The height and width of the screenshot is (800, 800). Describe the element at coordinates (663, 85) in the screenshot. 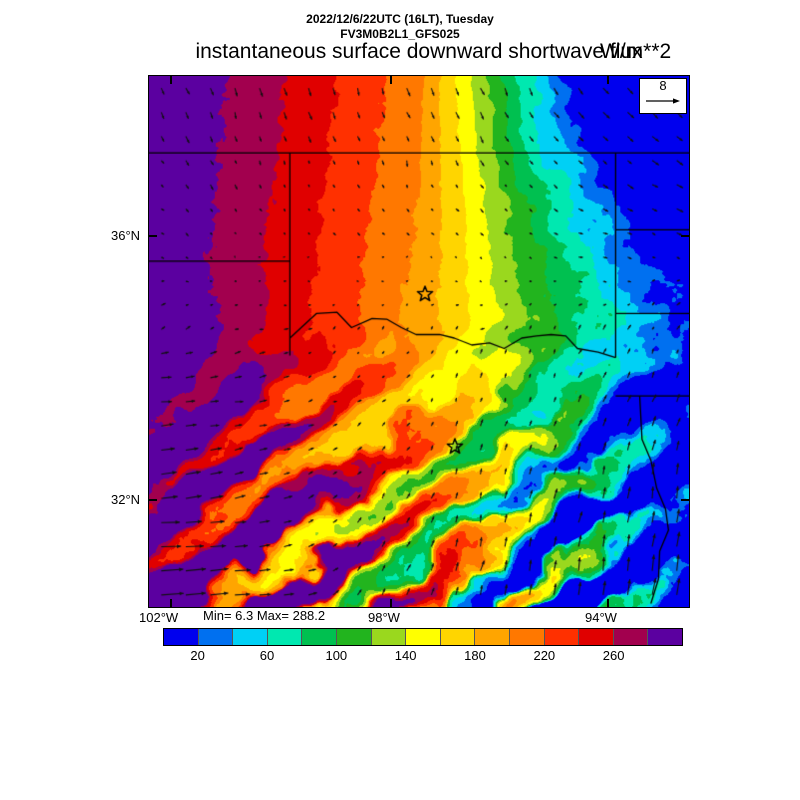

I see `wind-vector-legend-value: 8` at that location.